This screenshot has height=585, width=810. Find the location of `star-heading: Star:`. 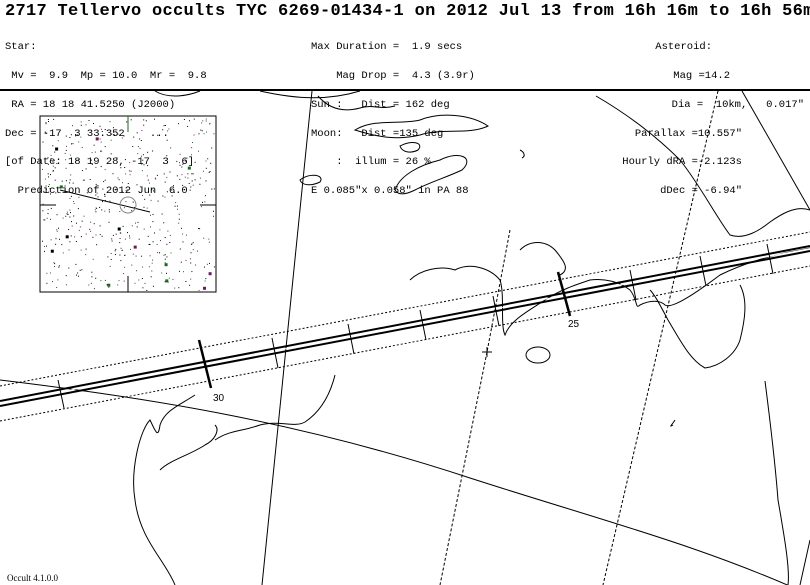

star-heading: Star: is located at coordinates (21, 47).